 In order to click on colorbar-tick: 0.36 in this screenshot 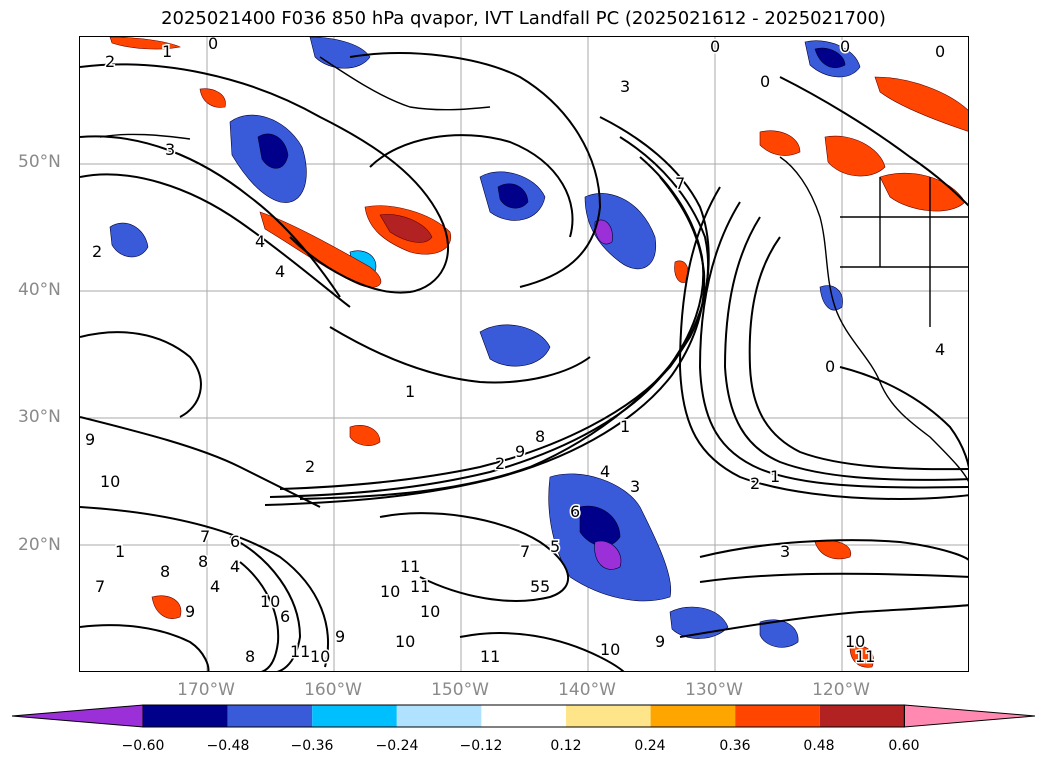, I will do `click(735, 746)`.